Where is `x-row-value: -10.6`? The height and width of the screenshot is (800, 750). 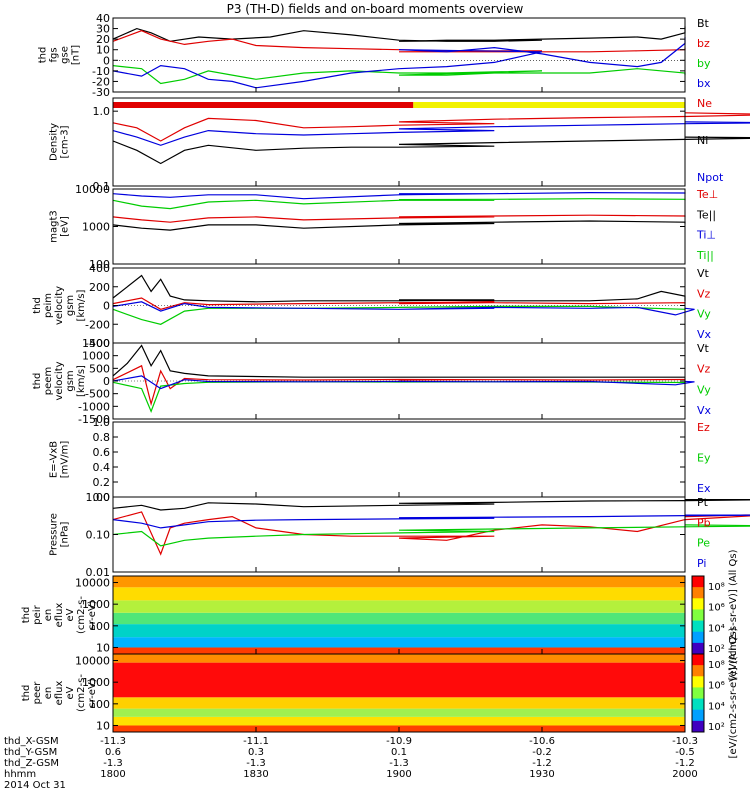 x-row-value: -10.6 is located at coordinates (542, 741).